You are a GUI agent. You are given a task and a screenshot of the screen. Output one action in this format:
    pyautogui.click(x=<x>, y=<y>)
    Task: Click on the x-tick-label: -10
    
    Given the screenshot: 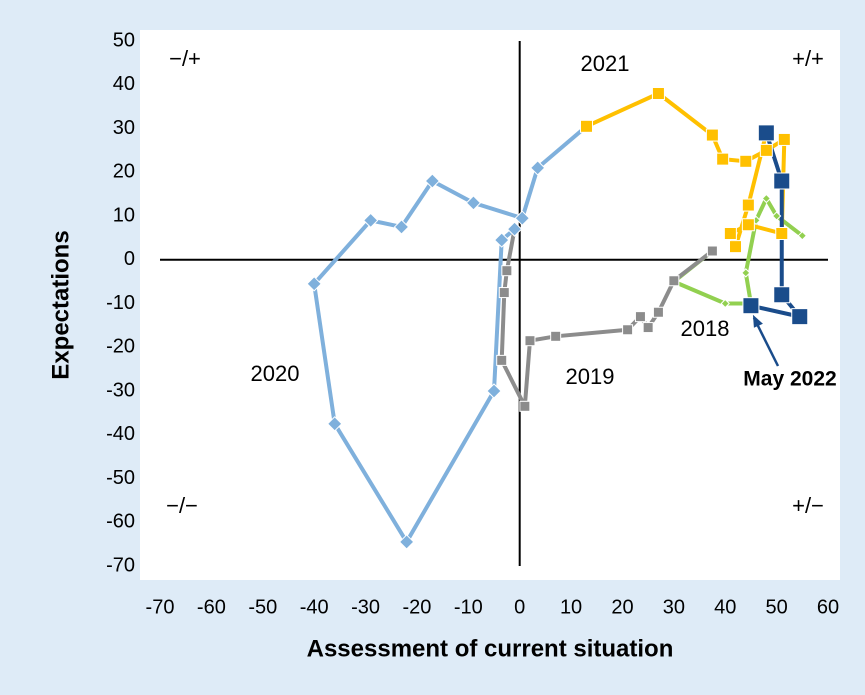 What is the action you would take?
    pyautogui.click(x=468, y=607)
    